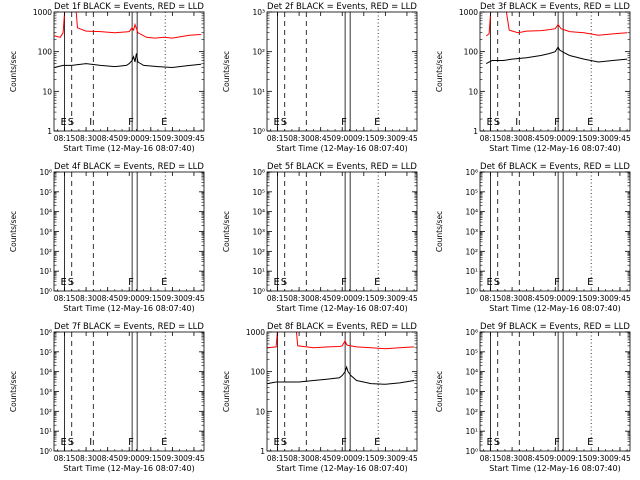 Image resolution: width=640 pixels, height=480 pixels. Describe the element at coordinates (45, 411) in the screenshot. I see `y-tick-label: 10²` at that location.